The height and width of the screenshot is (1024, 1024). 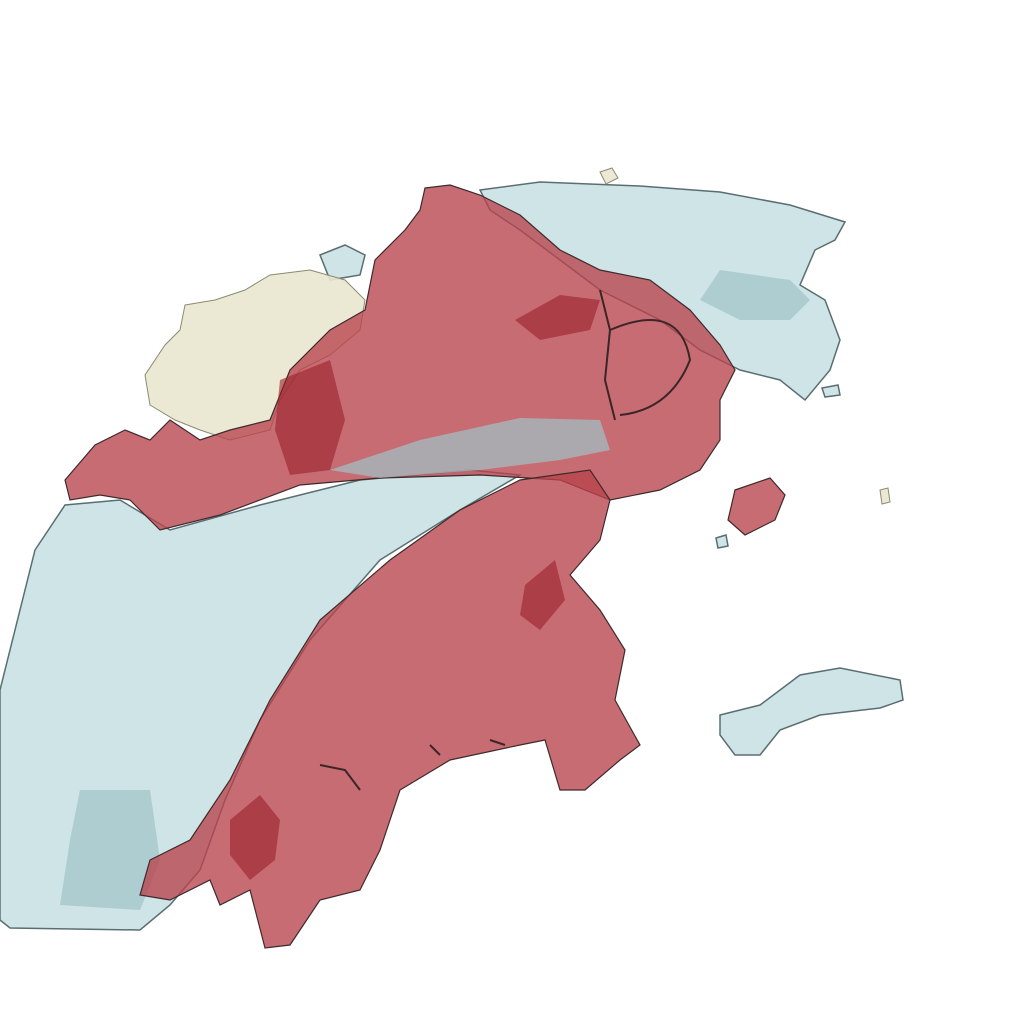 What do you see at coordinates (397, 720) in the screenshot?
I see `tissue-red-lower-shade` at bounding box center [397, 720].